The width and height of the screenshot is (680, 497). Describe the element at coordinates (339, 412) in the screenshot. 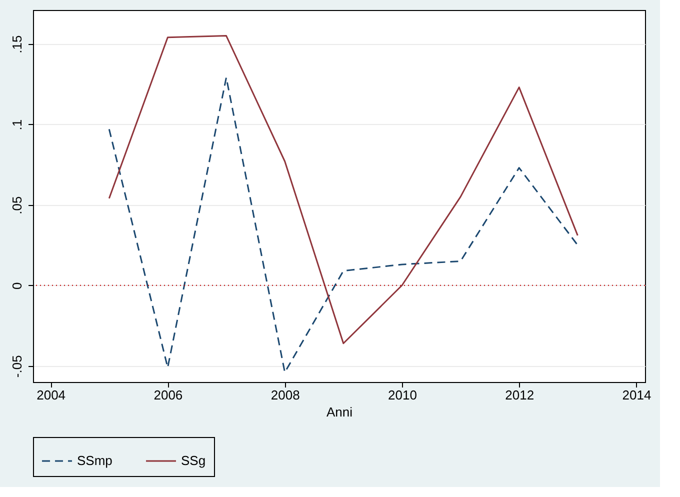

I see `x-axis-title: Anni` at that location.